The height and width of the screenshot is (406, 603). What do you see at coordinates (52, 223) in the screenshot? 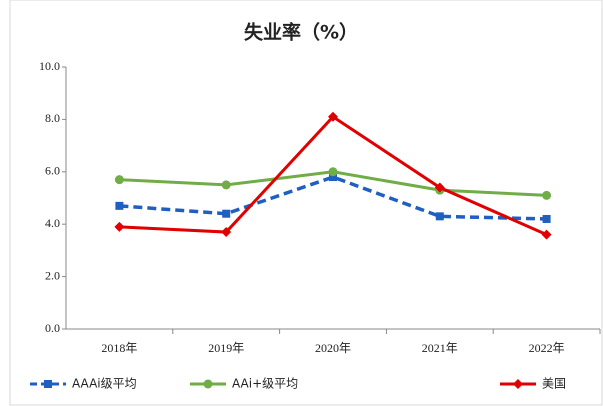
I see `y-tick-label: 4.0` at bounding box center [52, 223].